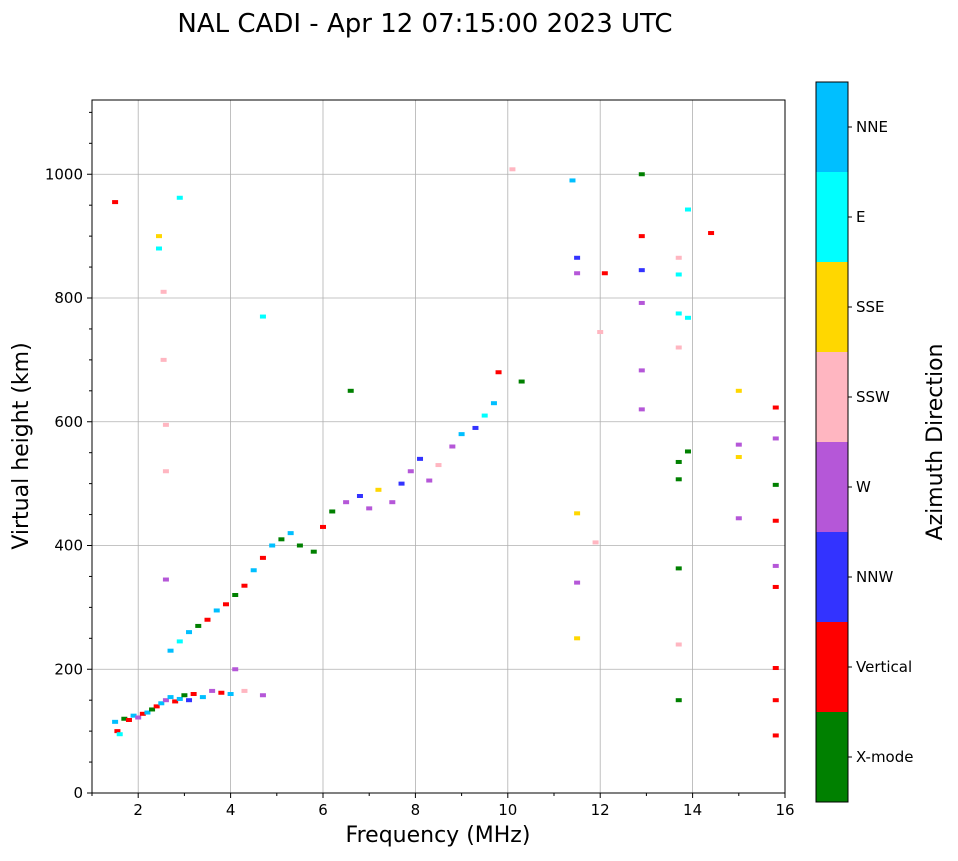 Image resolution: width=958 pixels, height=861 pixels. Describe the element at coordinates (68, 669) in the screenshot. I see `y-tick-label: 200` at that location.